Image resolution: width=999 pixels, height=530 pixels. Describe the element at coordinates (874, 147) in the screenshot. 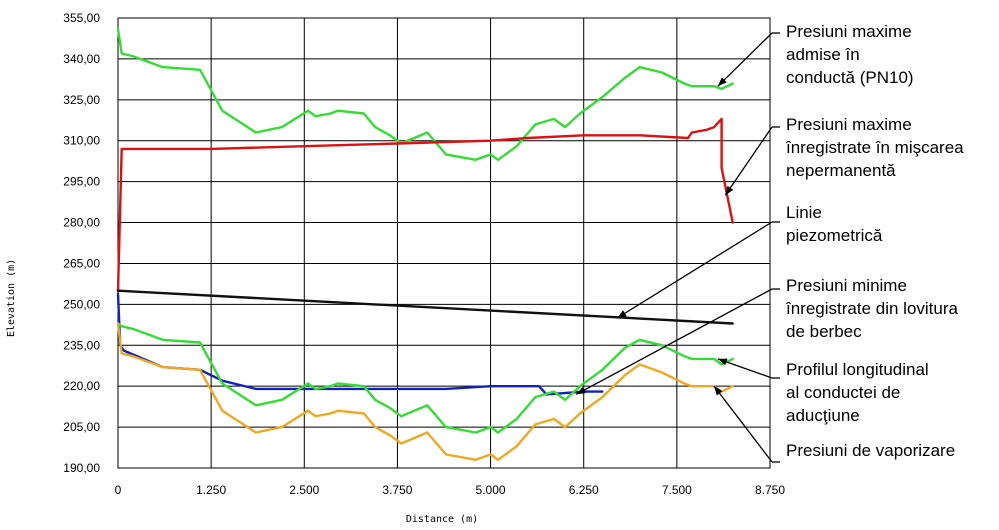

I see `annotation-text: înregistrate în mişcarea` at that location.